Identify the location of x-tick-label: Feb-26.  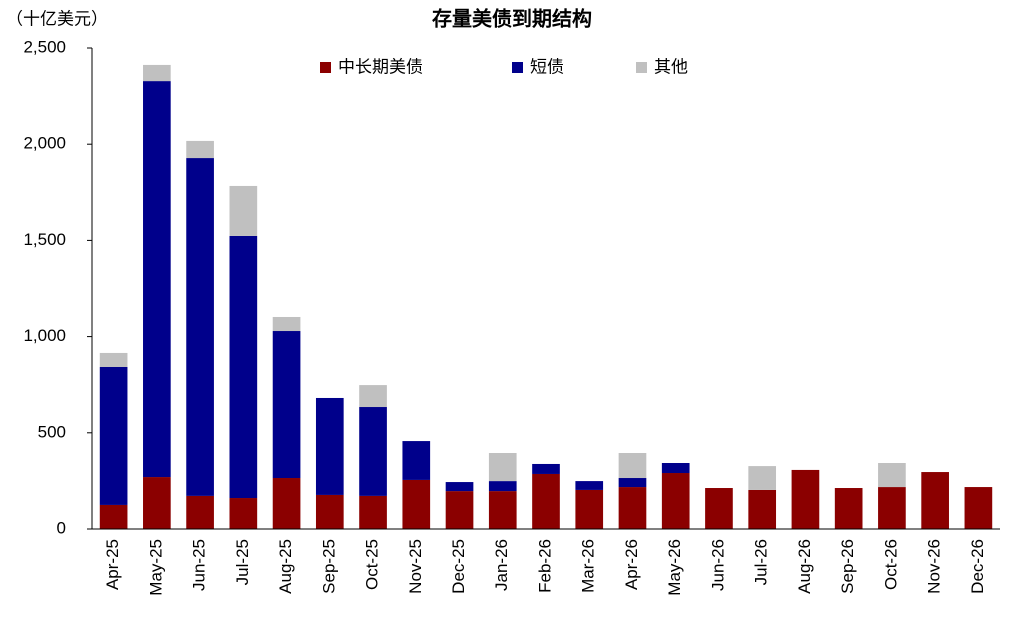
(544, 566).